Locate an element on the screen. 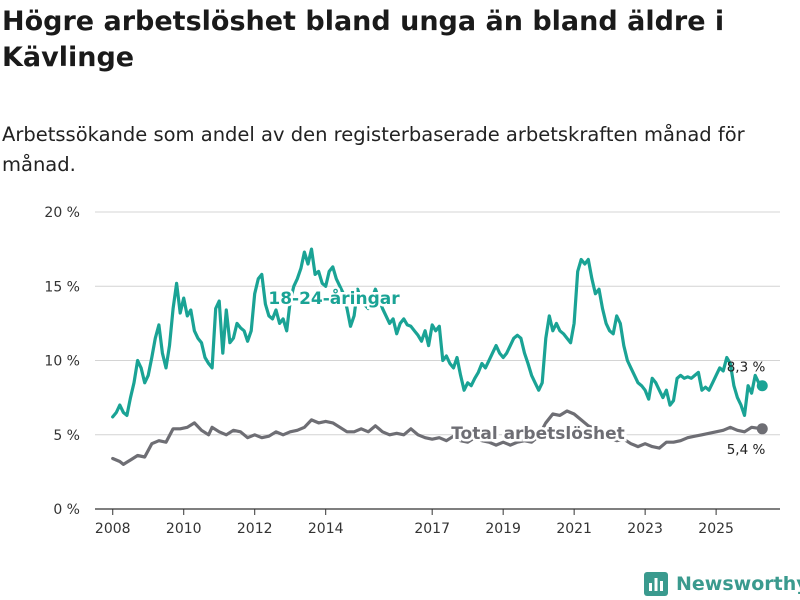 The height and width of the screenshot is (600, 800). series-label-youth: 18-24-åringar is located at coordinates (334, 298).